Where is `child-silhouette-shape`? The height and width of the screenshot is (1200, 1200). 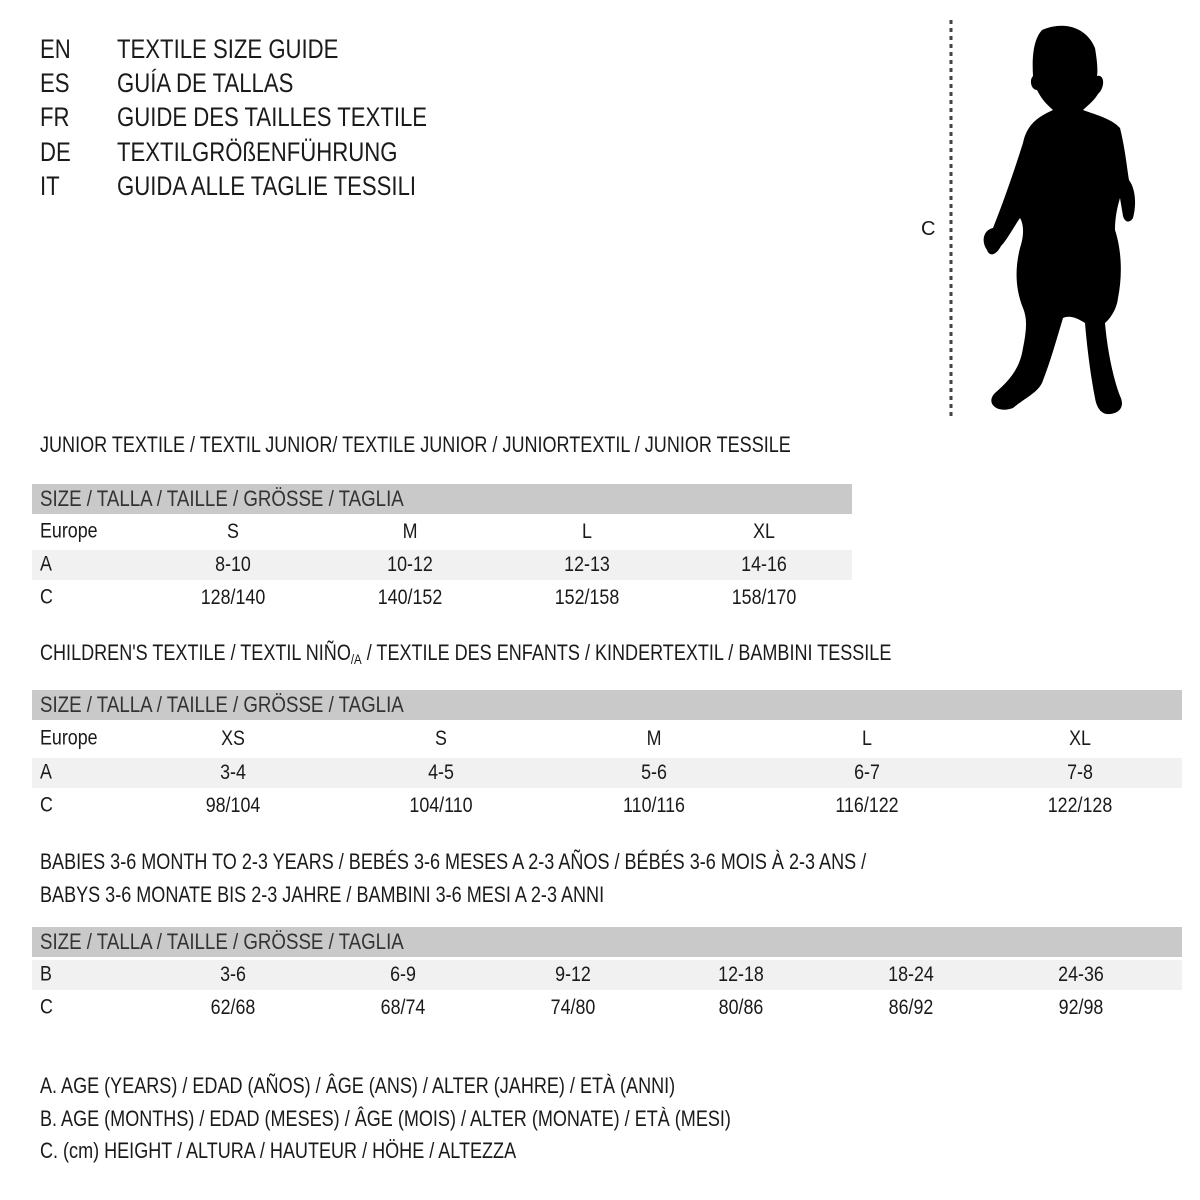 child-silhouette-shape is located at coordinates (1059, 220).